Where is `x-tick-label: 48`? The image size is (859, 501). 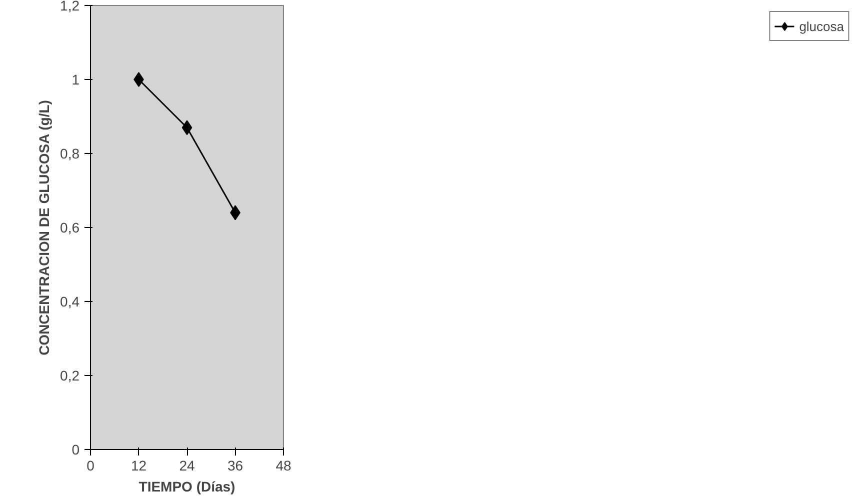
x-tick-label: 48 is located at coordinates (284, 466).